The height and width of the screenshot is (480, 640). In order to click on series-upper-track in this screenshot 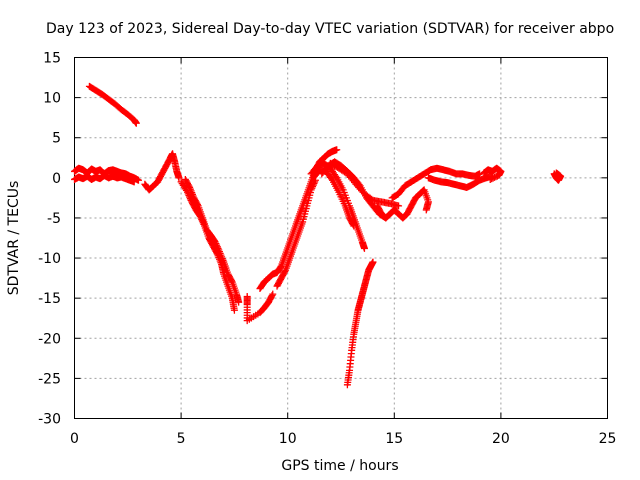, I will do `click(436, 183)`.